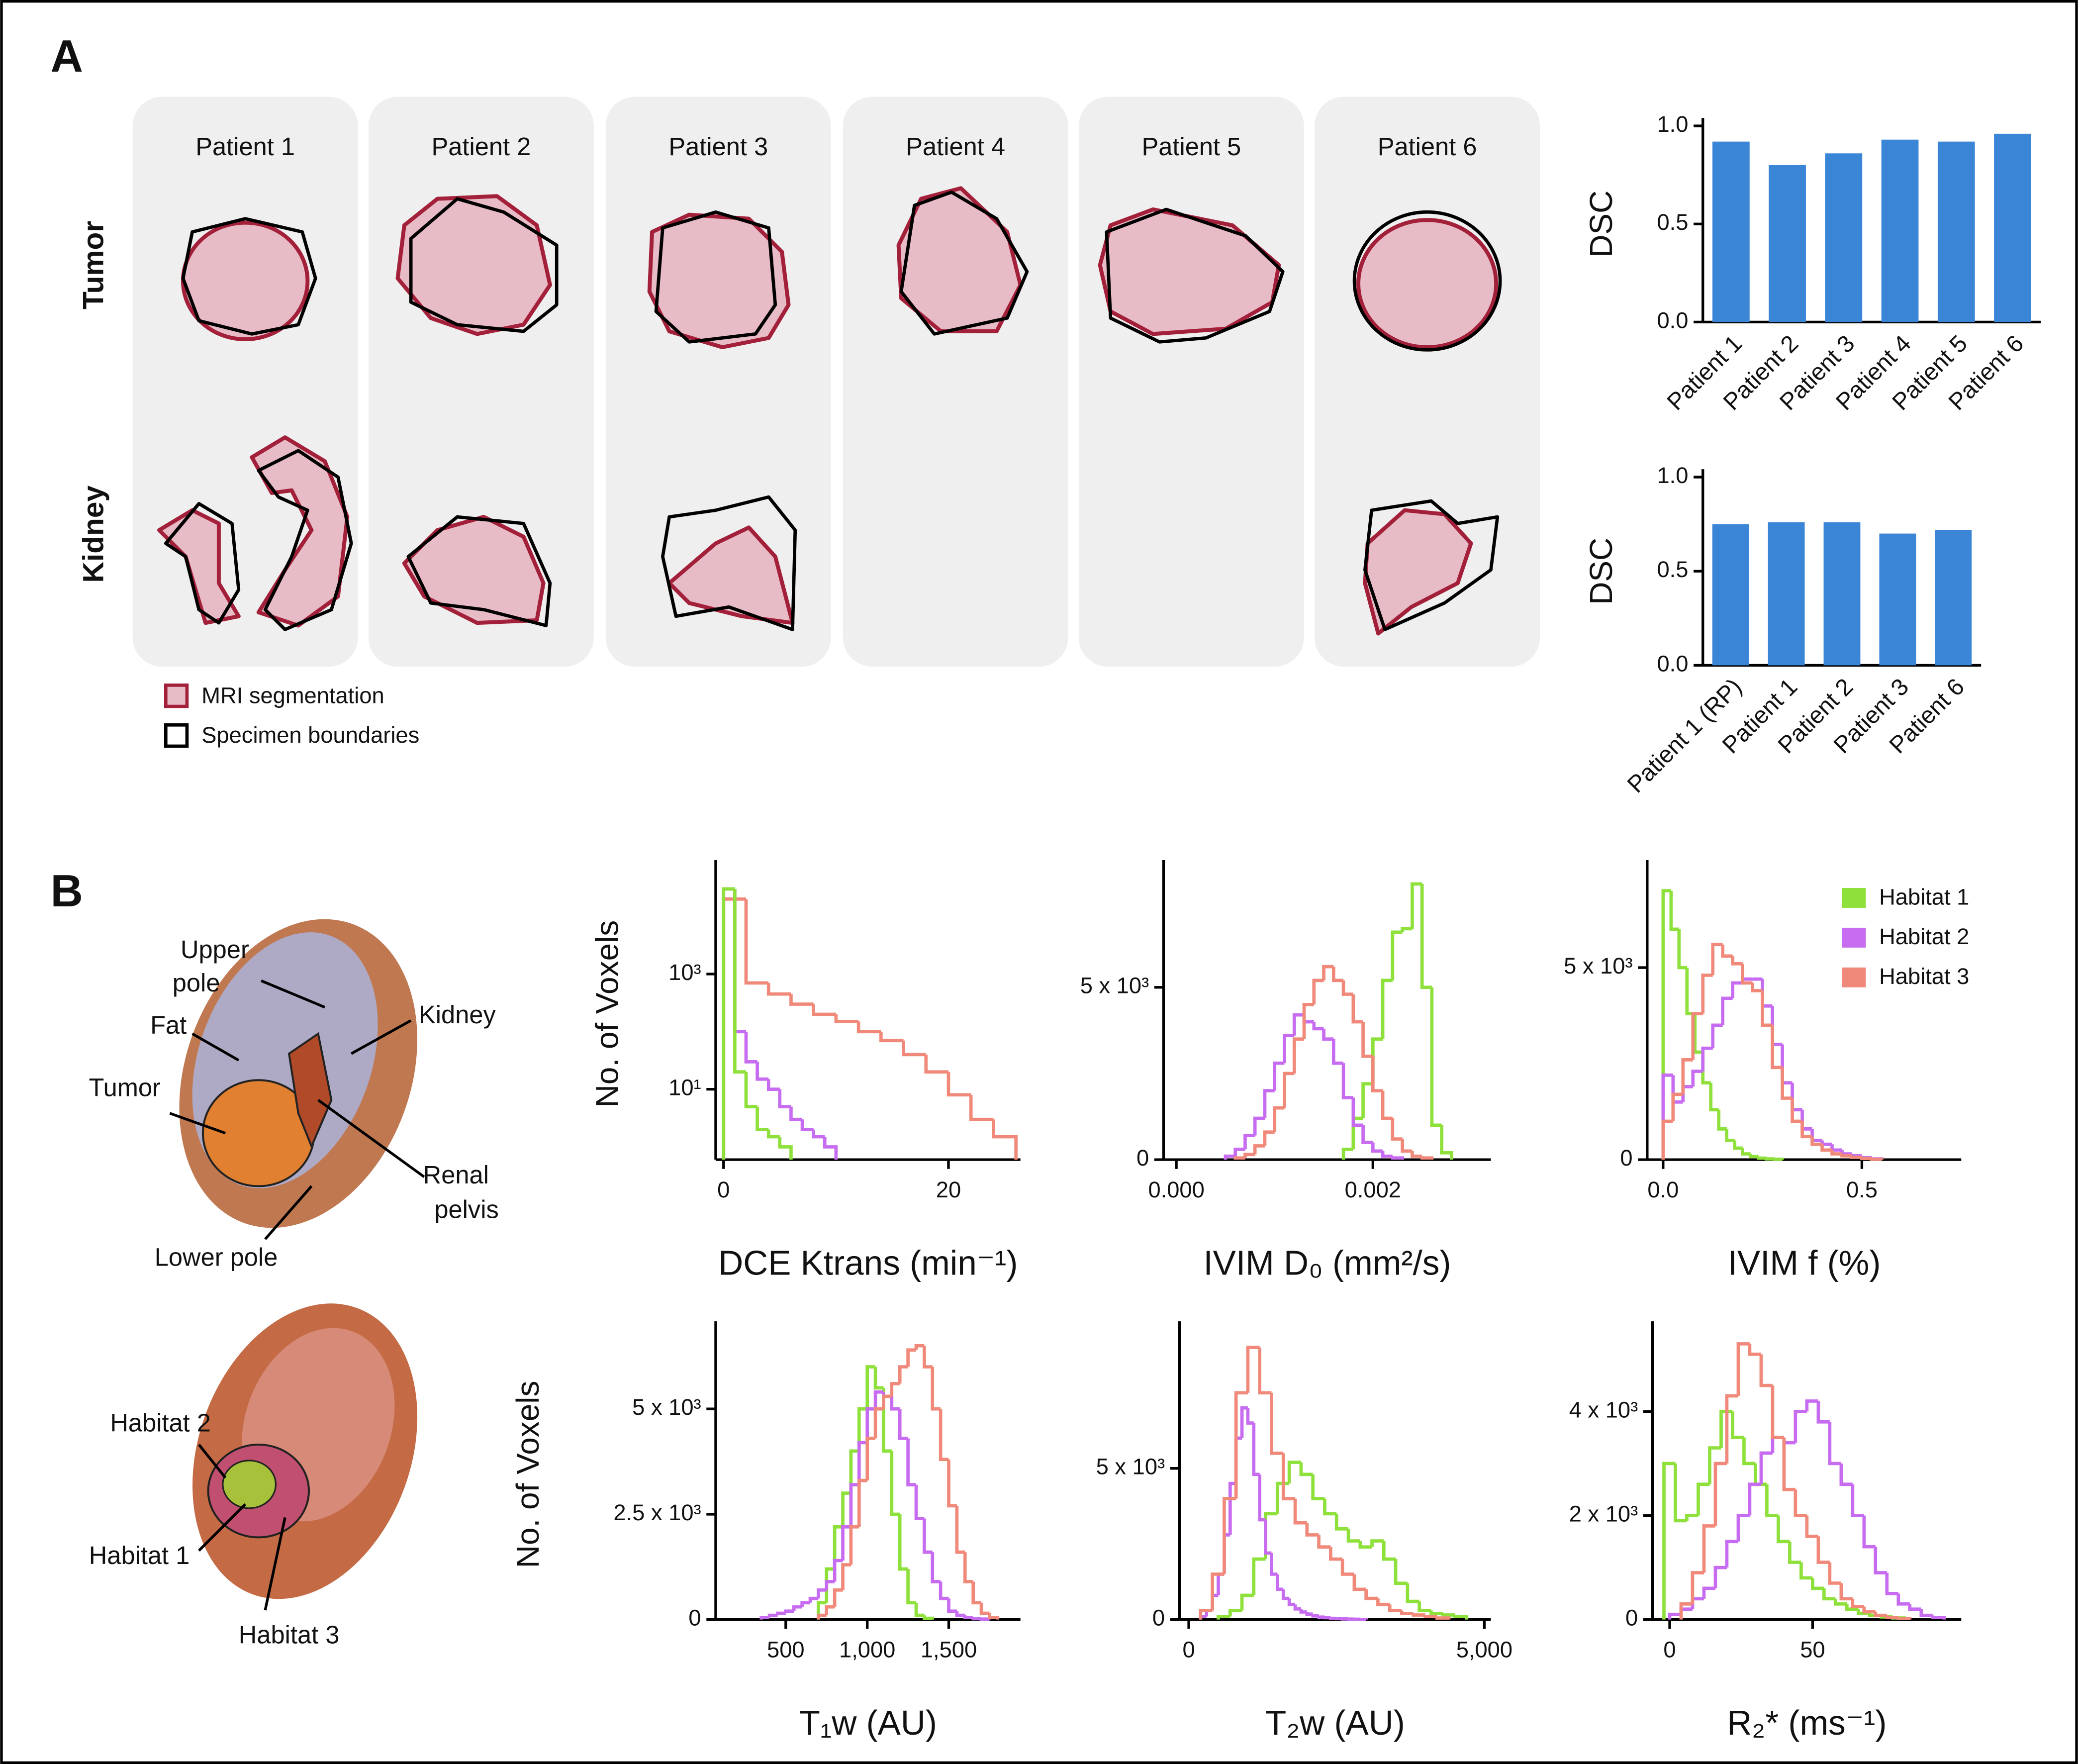  Describe the element at coordinates (1807, 1722) in the screenshot. I see `x-axis-label: R₂* (ms⁻¹)` at that location.